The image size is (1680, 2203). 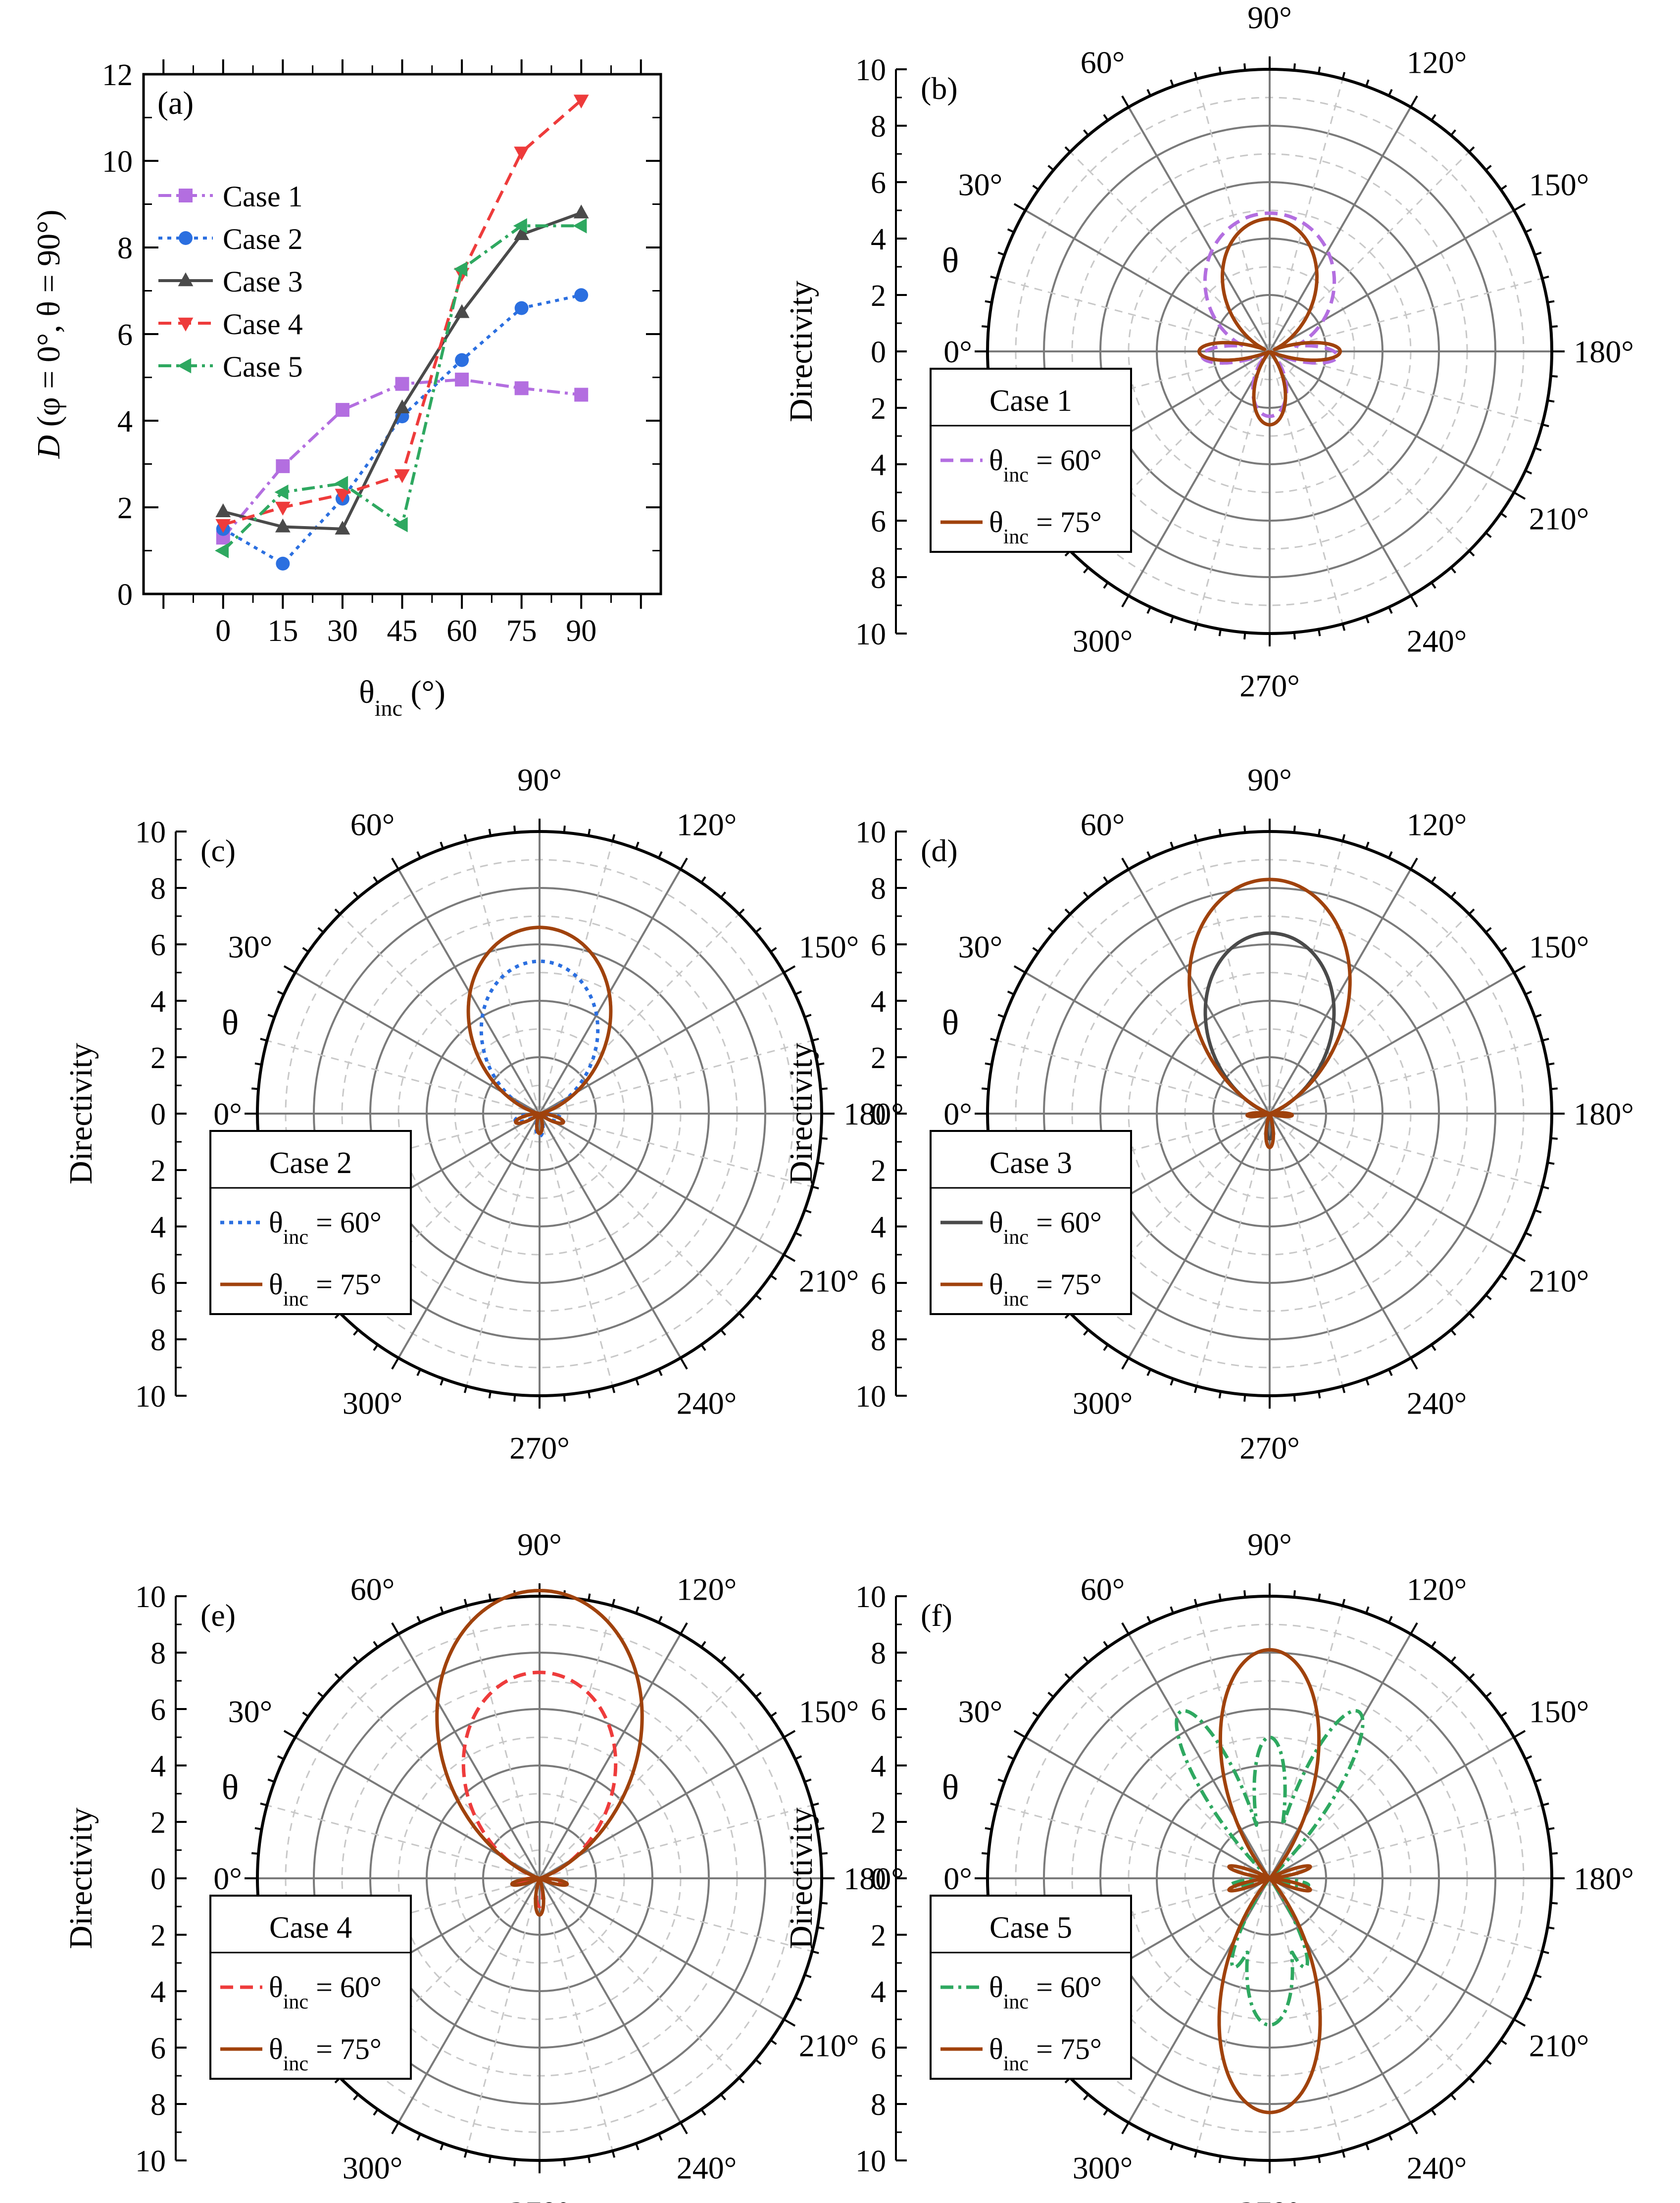 What do you see at coordinates (801, 1113) in the screenshot?
I see `y-axis-label: Directivity` at bounding box center [801, 1113].